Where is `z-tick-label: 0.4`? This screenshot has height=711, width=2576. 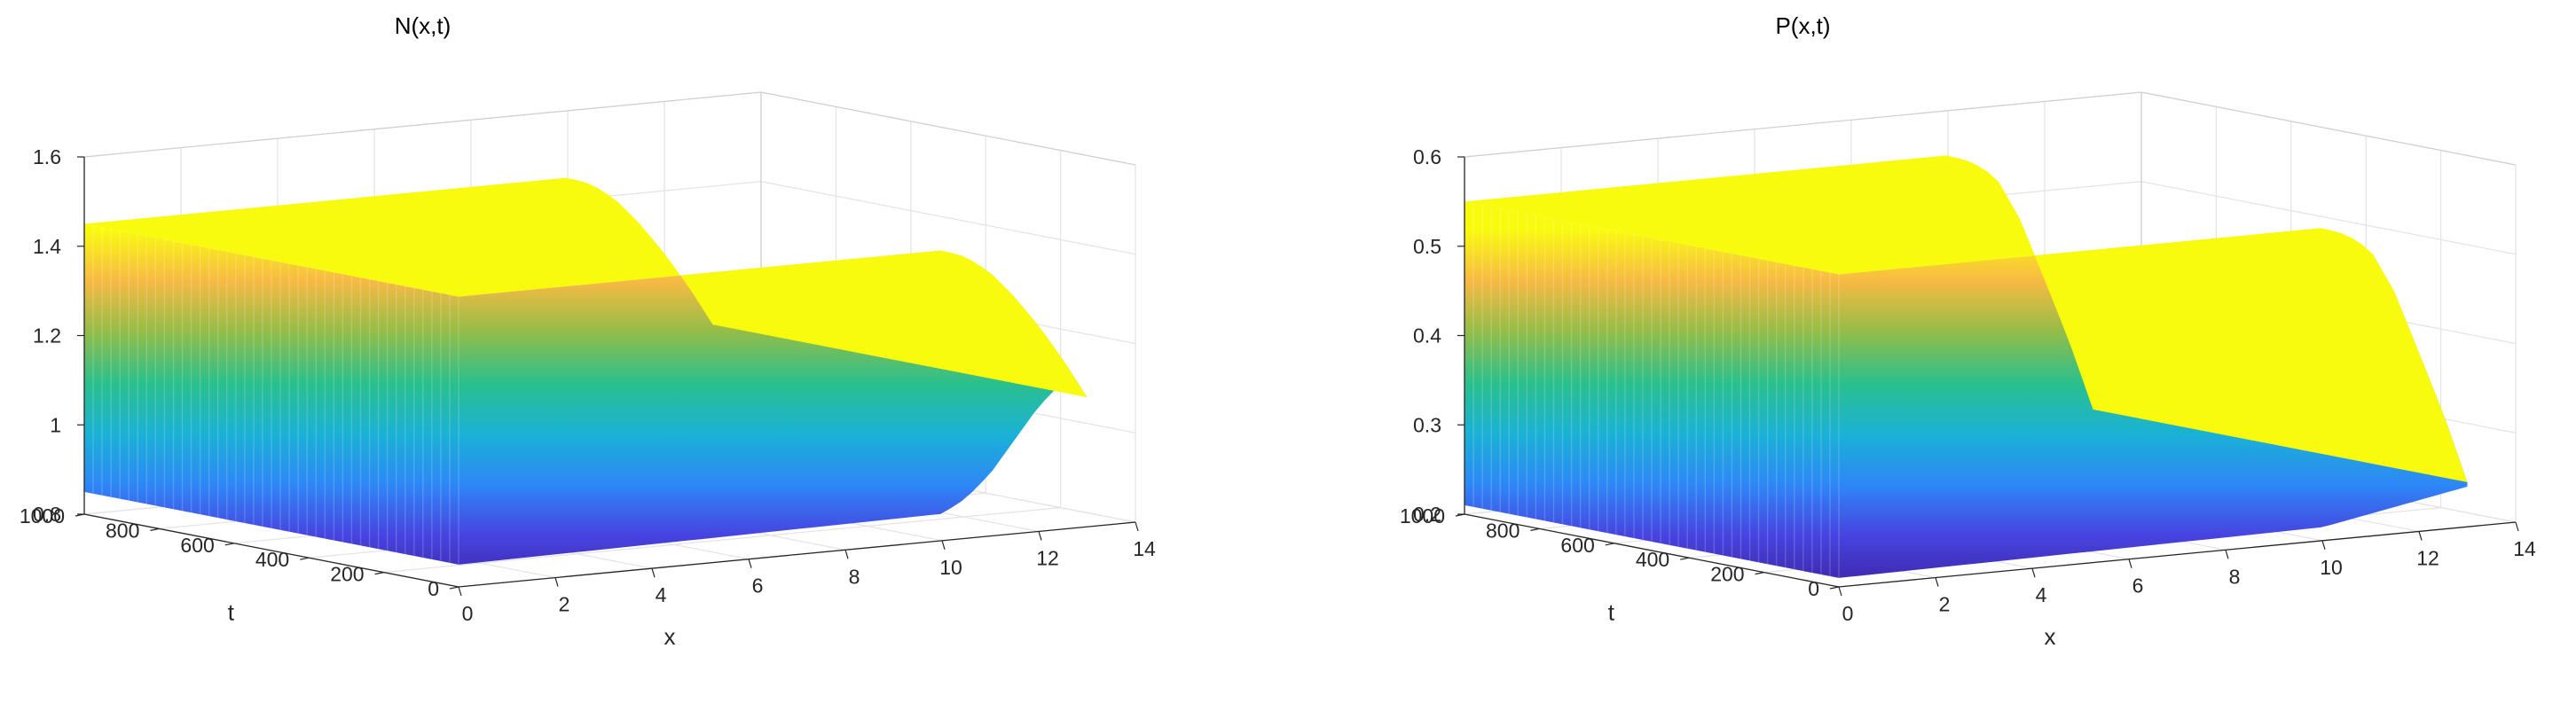
z-tick-label: 0.4 is located at coordinates (1427, 336).